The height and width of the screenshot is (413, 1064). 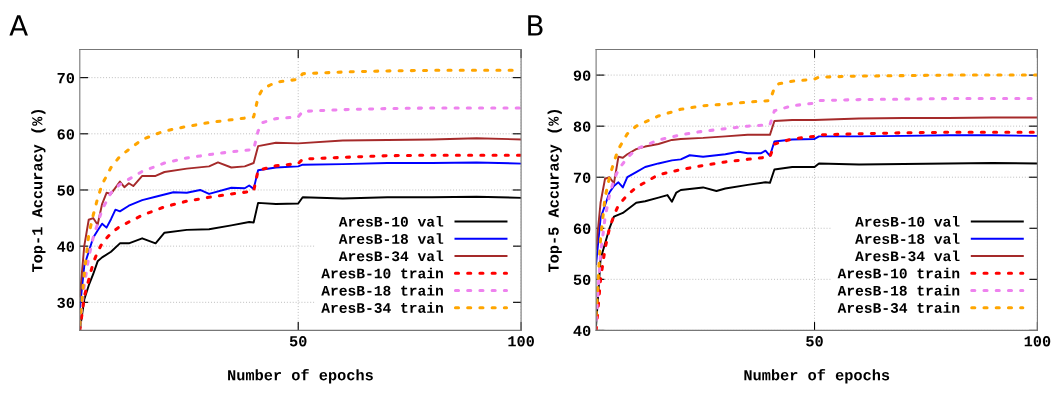 What do you see at coordinates (535, 25) in the screenshot?
I see `chart-title: B` at bounding box center [535, 25].